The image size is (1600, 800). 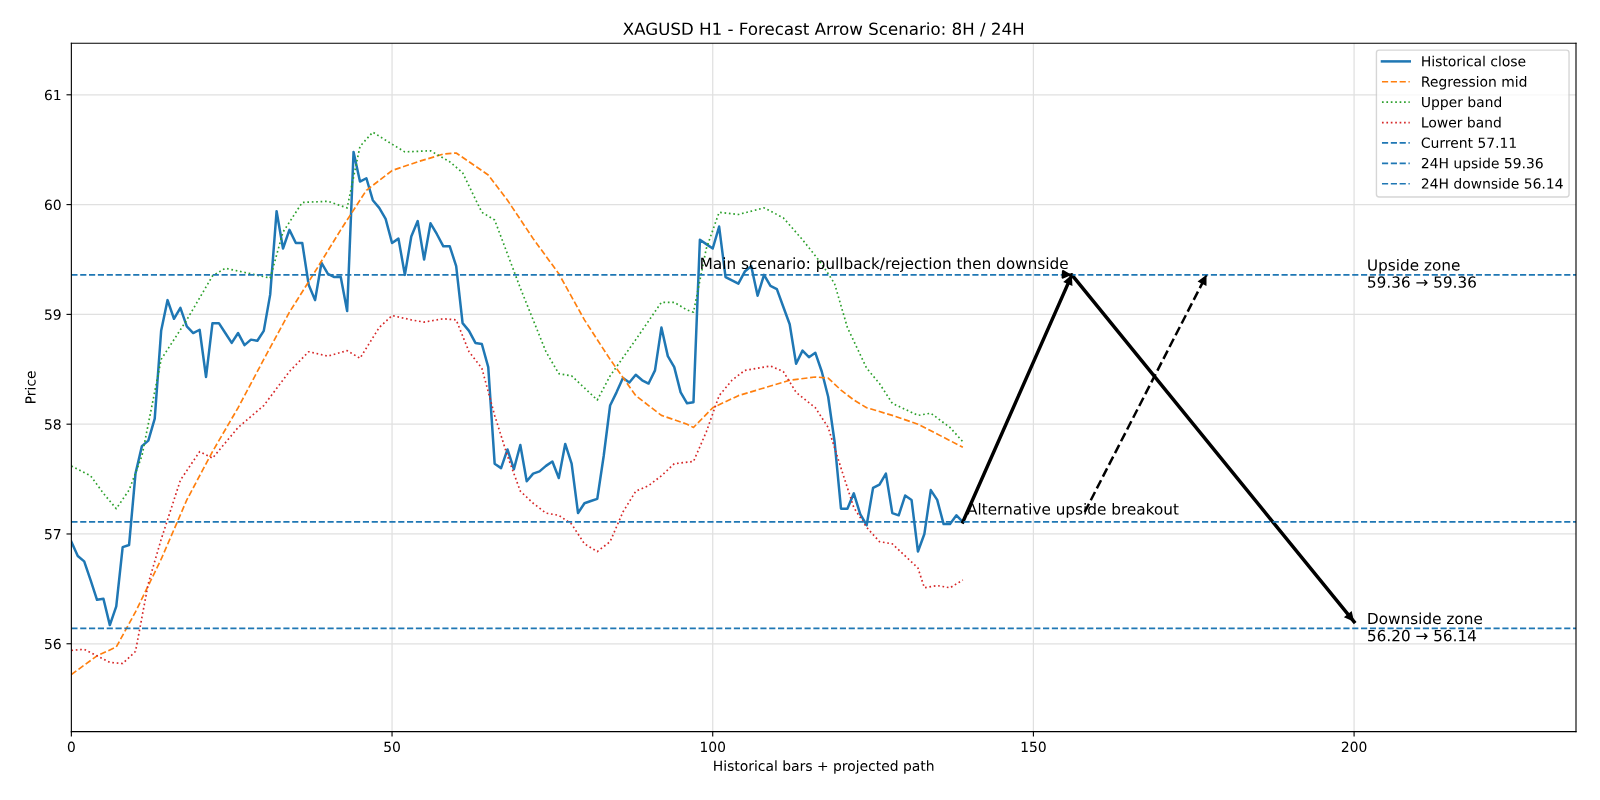 I want to click on annotation: Upside zone 59.36 → 59.36, so click(x=1422, y=273).